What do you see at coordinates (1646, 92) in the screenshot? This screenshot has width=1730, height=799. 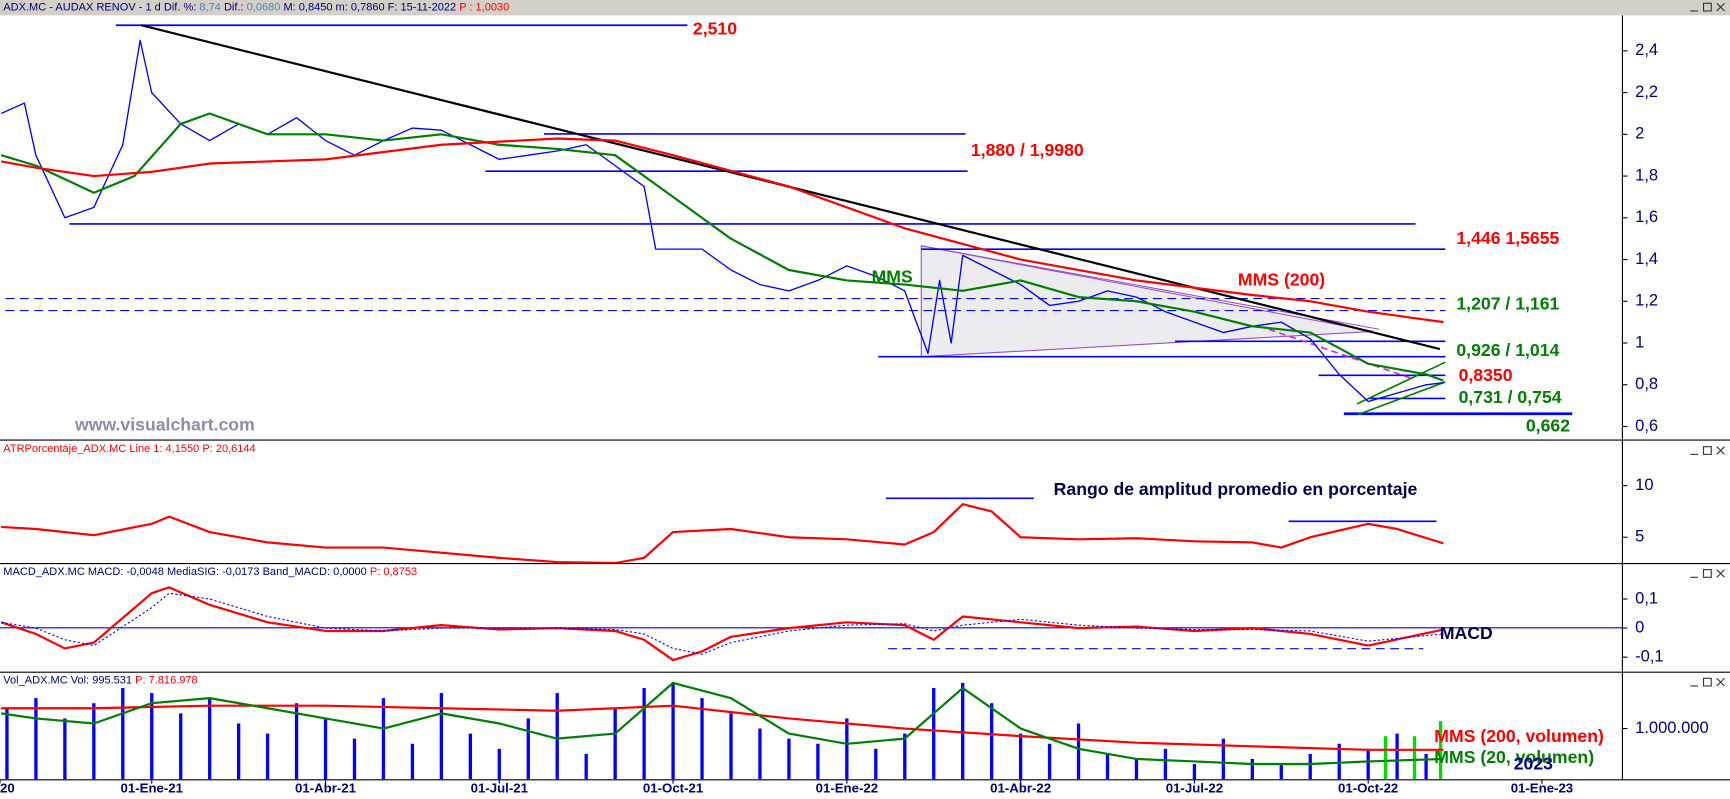 I see `y-tick-label: 2,2` at bounding box center [1646, 92].